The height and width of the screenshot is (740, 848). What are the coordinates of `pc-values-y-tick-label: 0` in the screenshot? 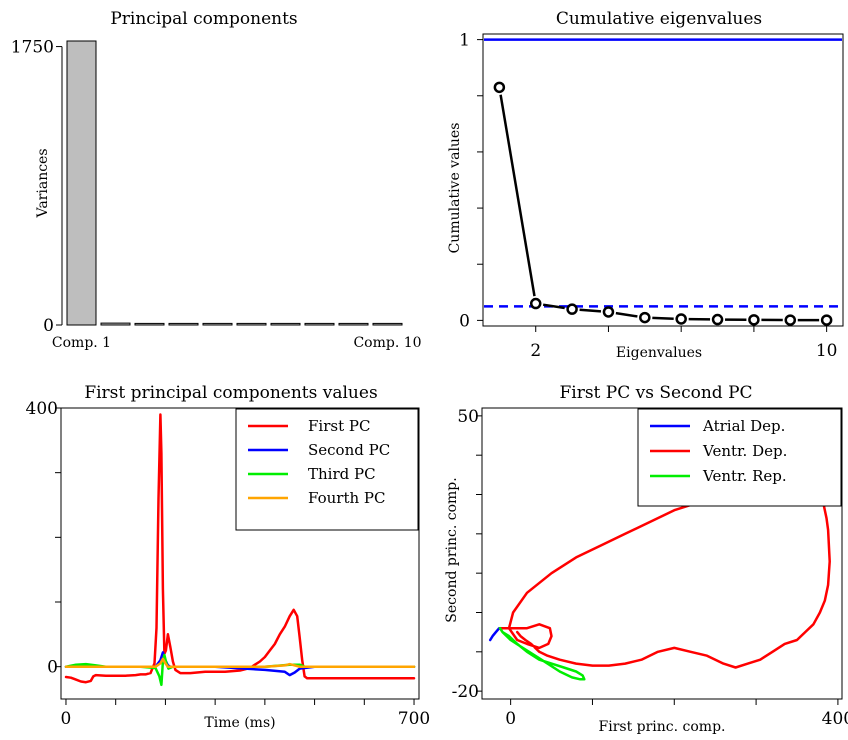 It's located at (52, 668).